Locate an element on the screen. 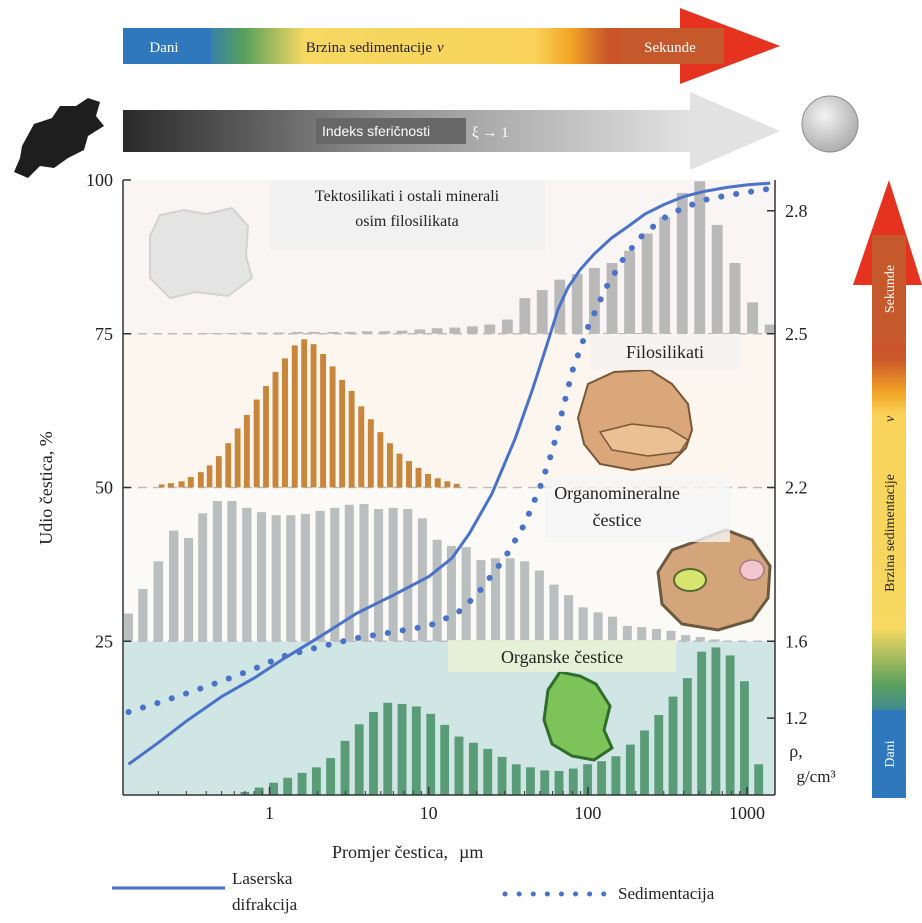  side-seconds-segment is located at coordinates (889, 289).